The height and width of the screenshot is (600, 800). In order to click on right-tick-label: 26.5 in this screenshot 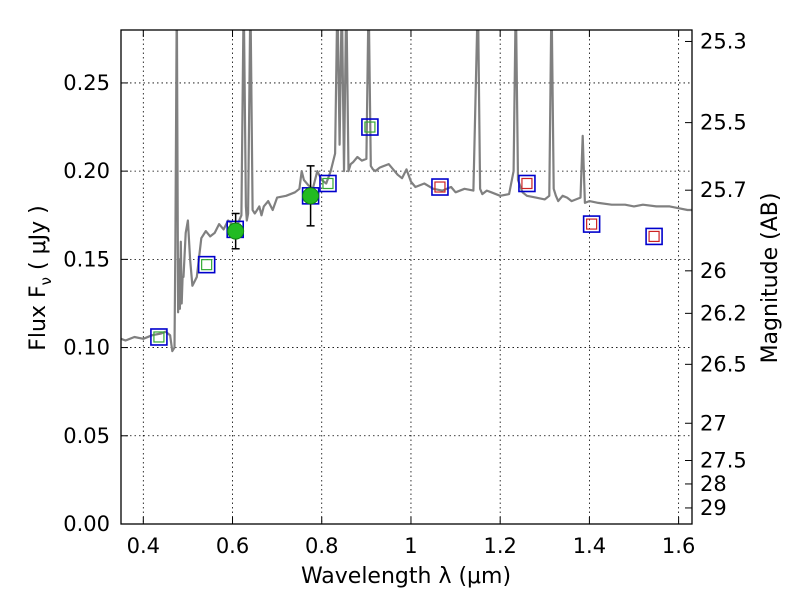, I will do `click(723, 364)`.